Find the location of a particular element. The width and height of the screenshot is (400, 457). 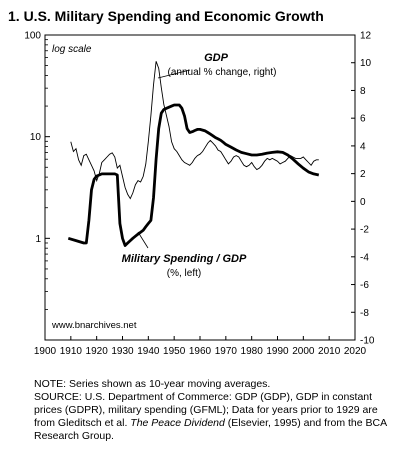

military-annotation-detail: (%, left) is located at coordinates (184, 273).